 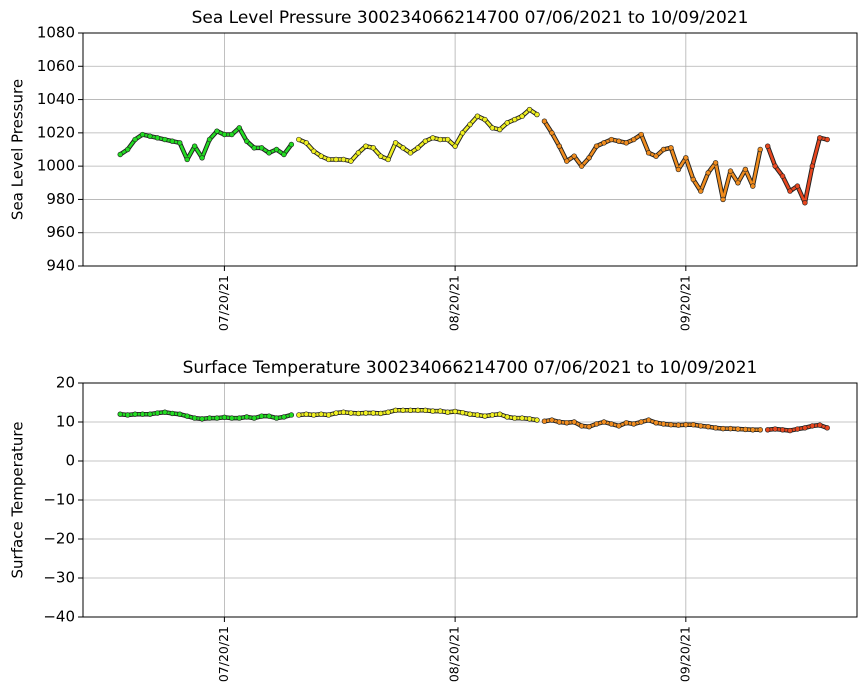 What do you see at coordinates (18, 500) in the screenshot?
I see `y-axis-label: Surface Temperature` at bounding box center [18, 500].